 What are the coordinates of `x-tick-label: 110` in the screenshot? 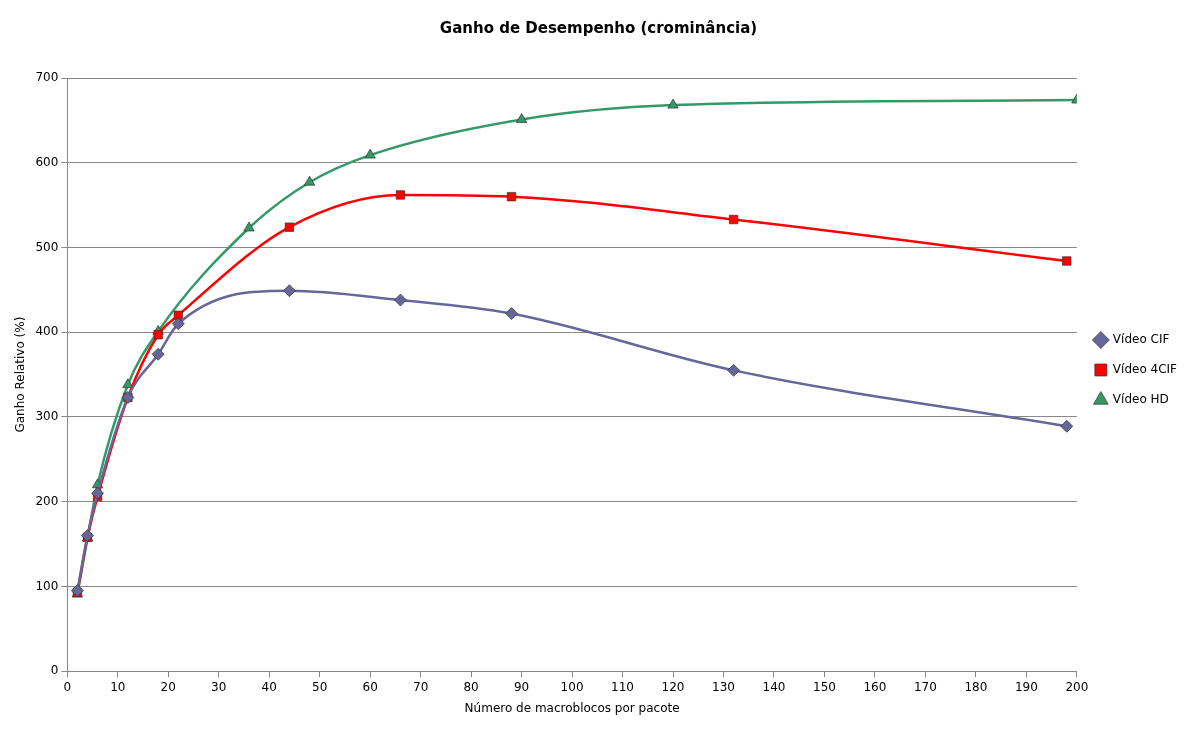 It's located at (623, 686).